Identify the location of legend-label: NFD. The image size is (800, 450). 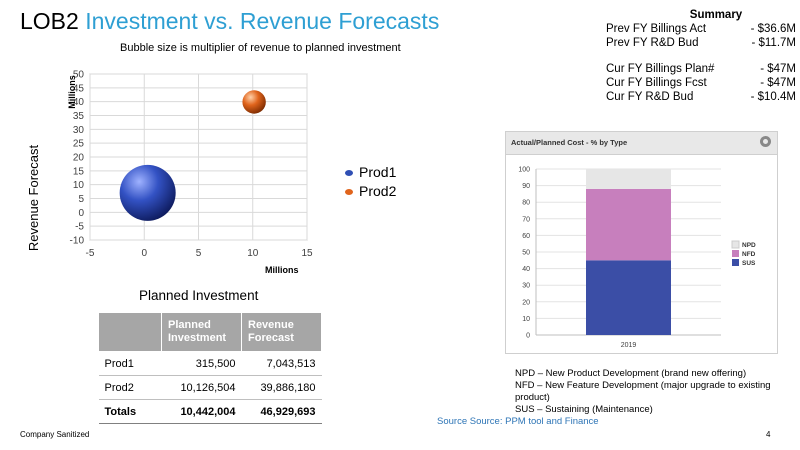
(749, 254).